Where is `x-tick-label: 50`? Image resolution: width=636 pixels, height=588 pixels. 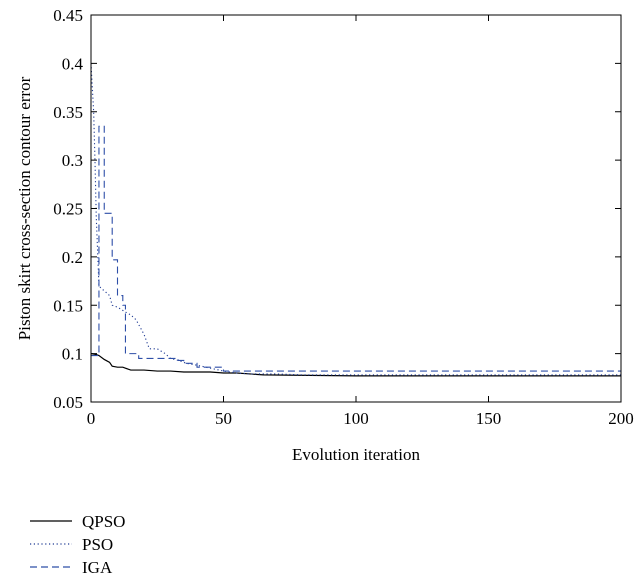 x-tick-label: 50 is located at coordinates (223, 418).